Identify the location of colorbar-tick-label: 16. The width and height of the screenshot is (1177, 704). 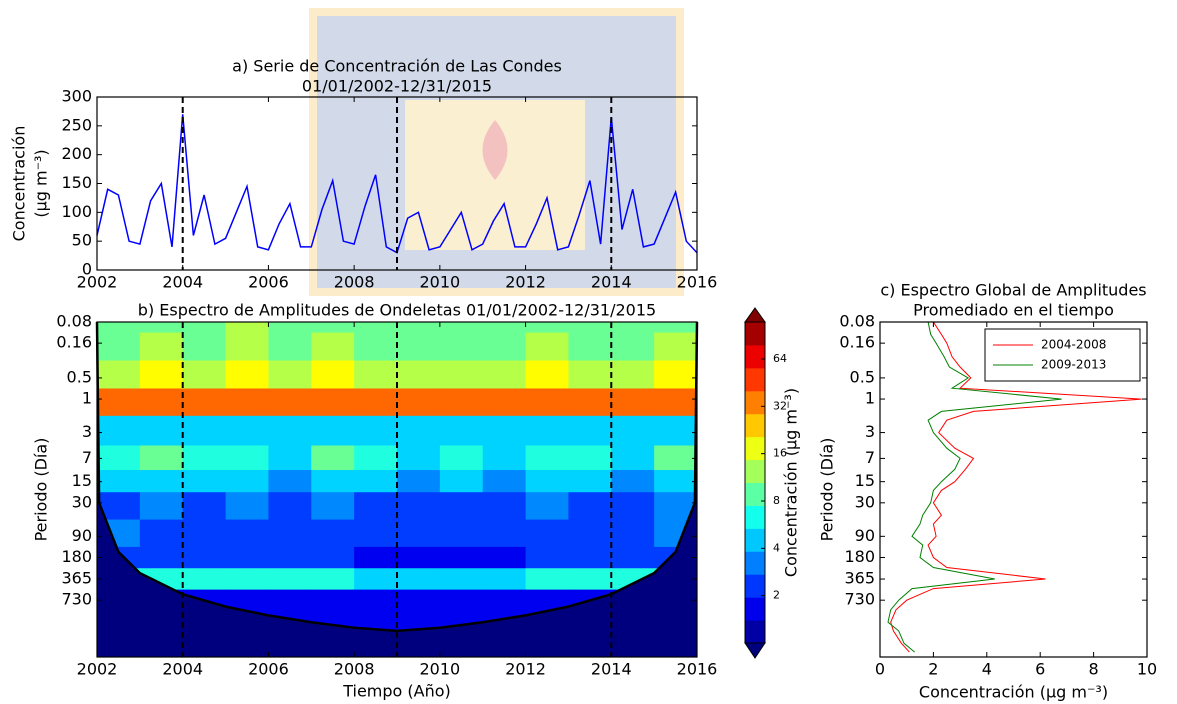
(780, 453).